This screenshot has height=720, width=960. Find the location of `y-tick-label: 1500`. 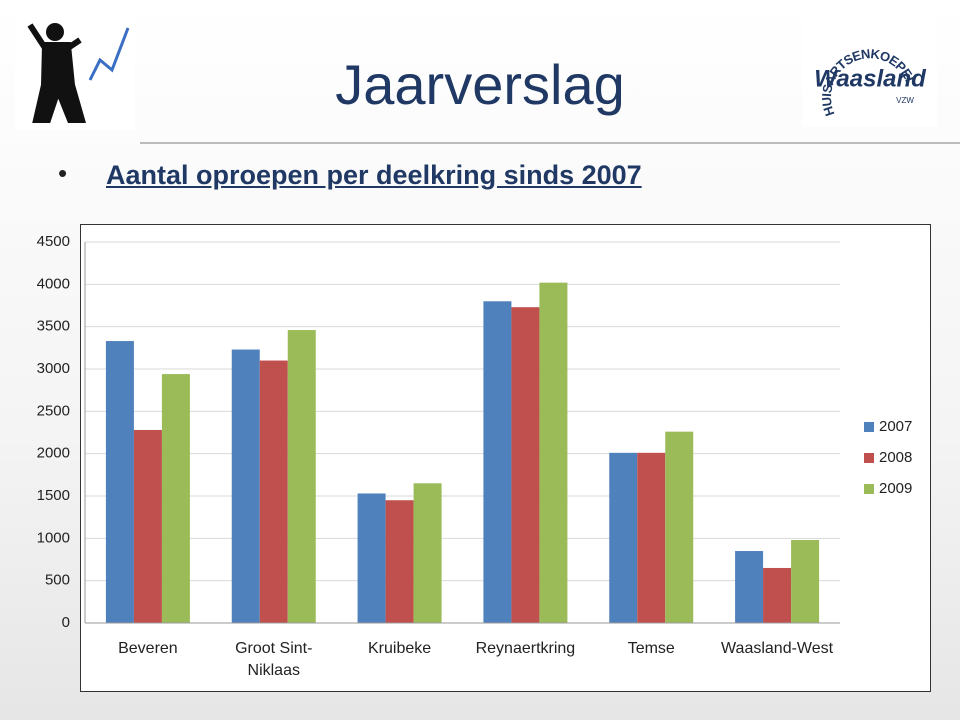

y-tick-label: 1500 is located at coordinates (53, 495).